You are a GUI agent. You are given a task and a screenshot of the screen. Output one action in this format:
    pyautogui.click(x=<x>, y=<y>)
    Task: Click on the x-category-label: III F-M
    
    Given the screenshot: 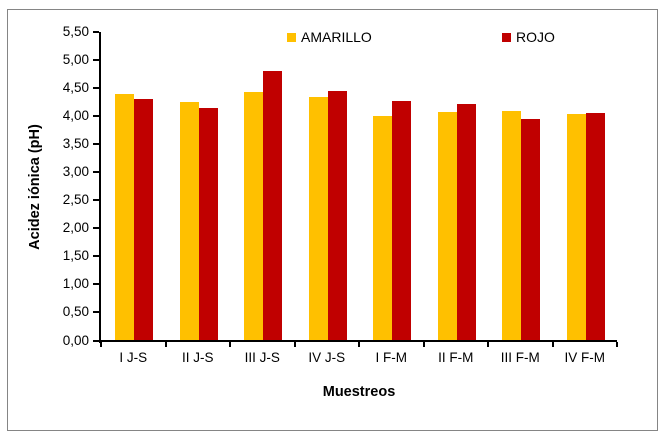 What is the action you would take?
    pyautogui.click(x=520, y=357)
    